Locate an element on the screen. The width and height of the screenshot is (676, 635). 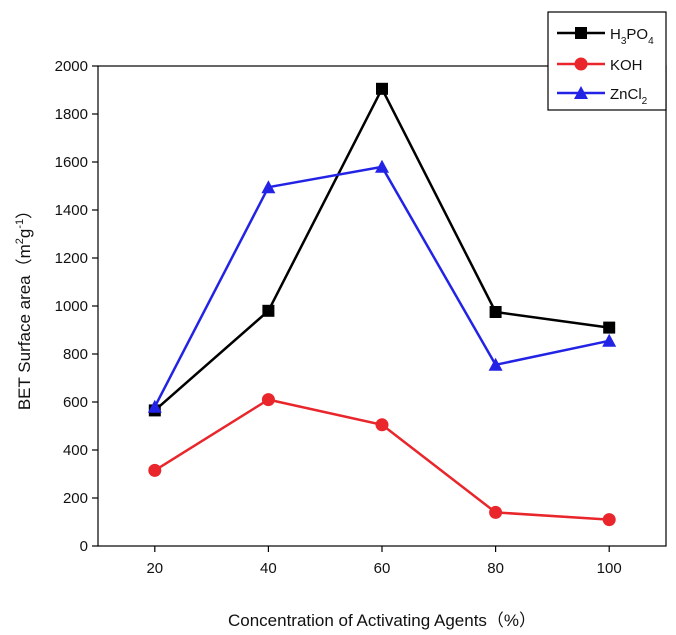
x-tick-label: 100 is located at coordinates (609, 568).